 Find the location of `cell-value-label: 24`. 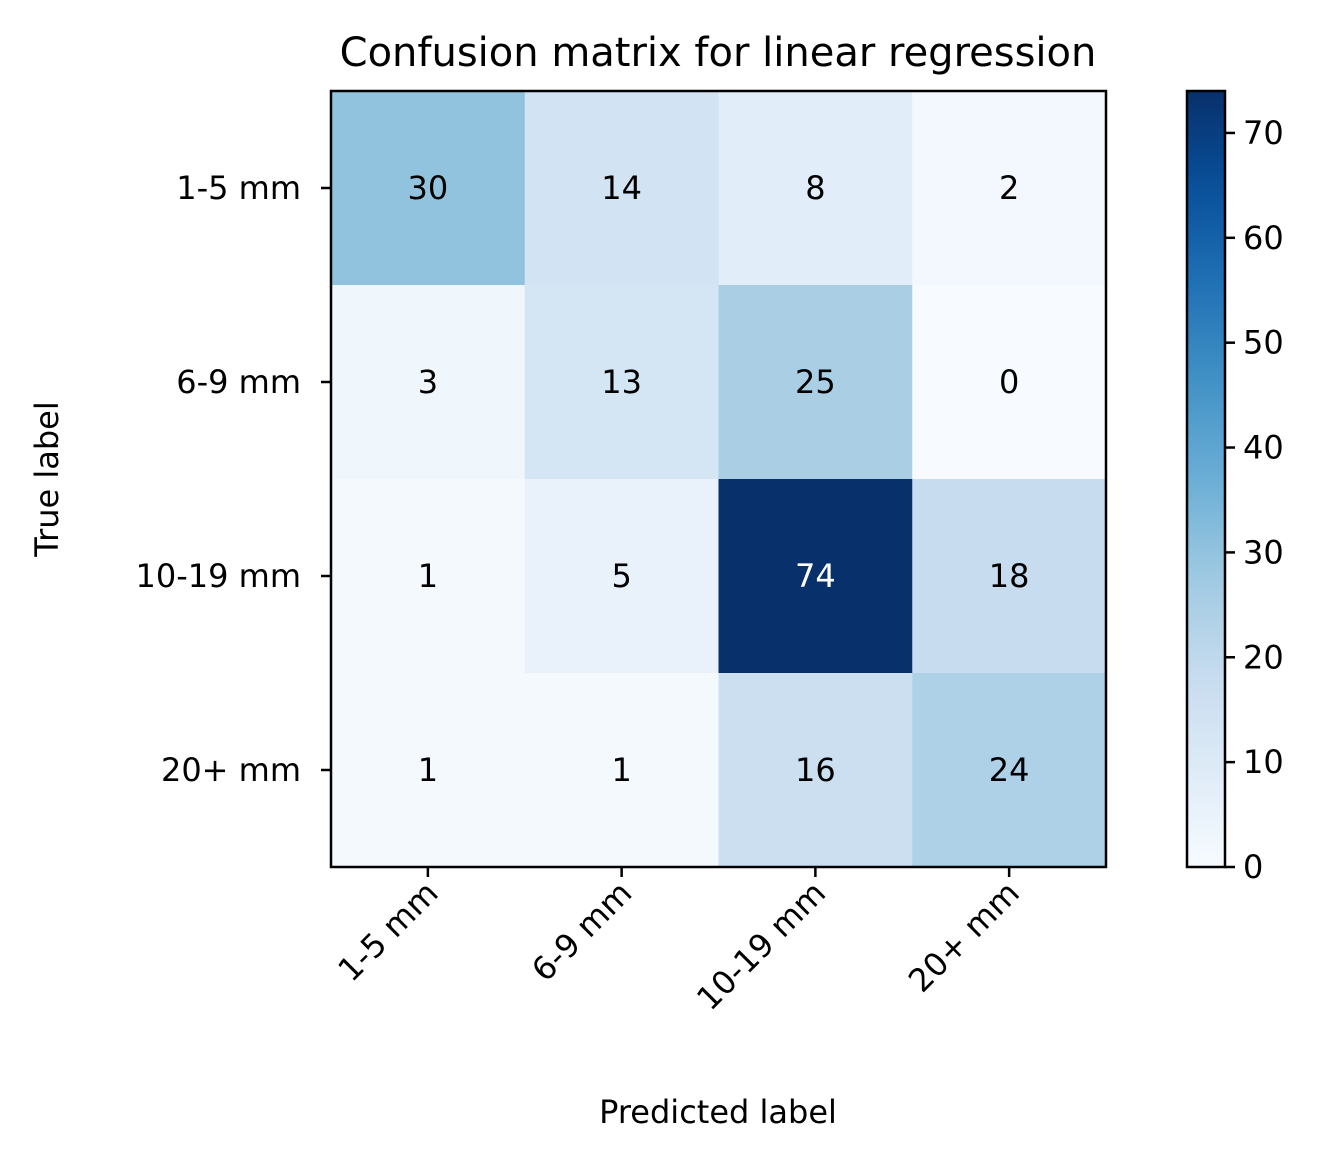

cell-value-label: 24 is located at coordinates (1009, 770).